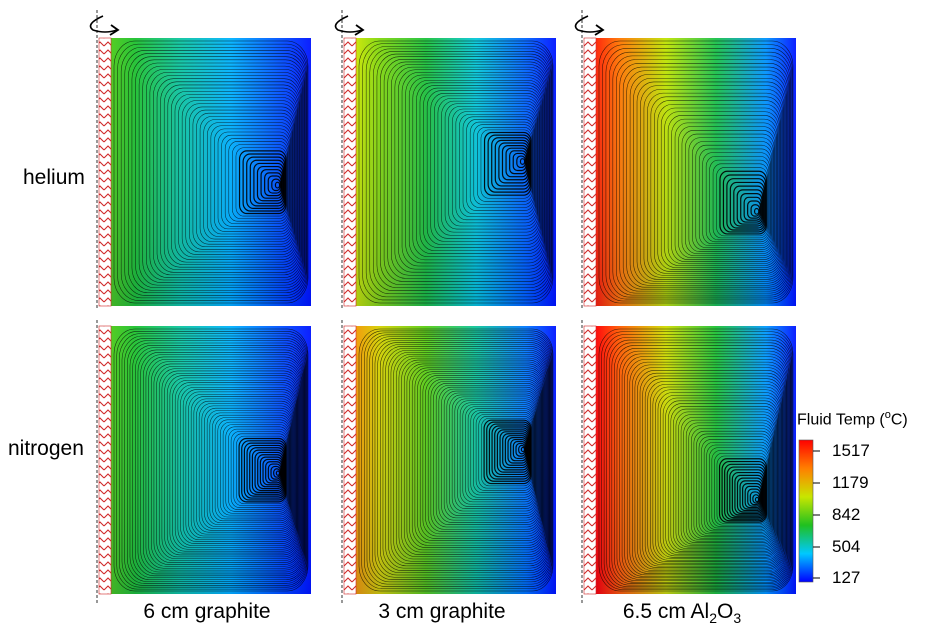 This screenshot has width=940, height=634. Describe the element at coordinates (846, 546) in the screenshot. I see `legend-tick-504: 504` at that location.